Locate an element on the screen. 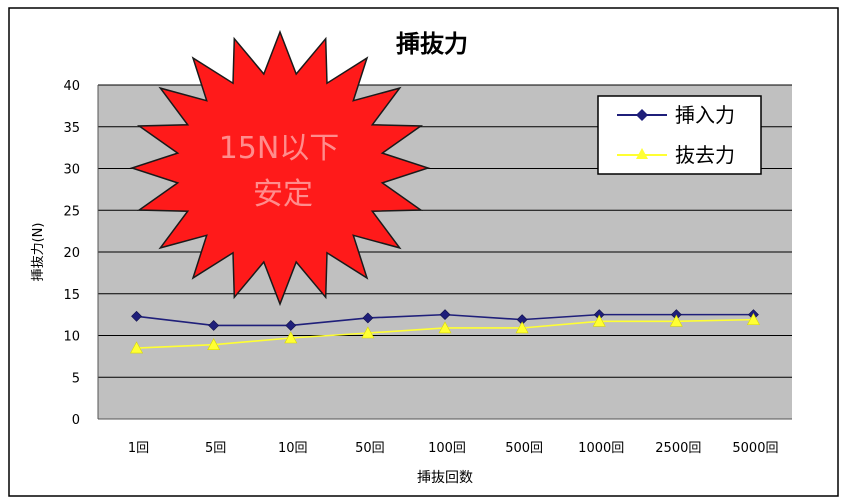 The width and height of the screenshot is (847, 504). y-tick-label-8: 40 is located at coordinates (71, 86).